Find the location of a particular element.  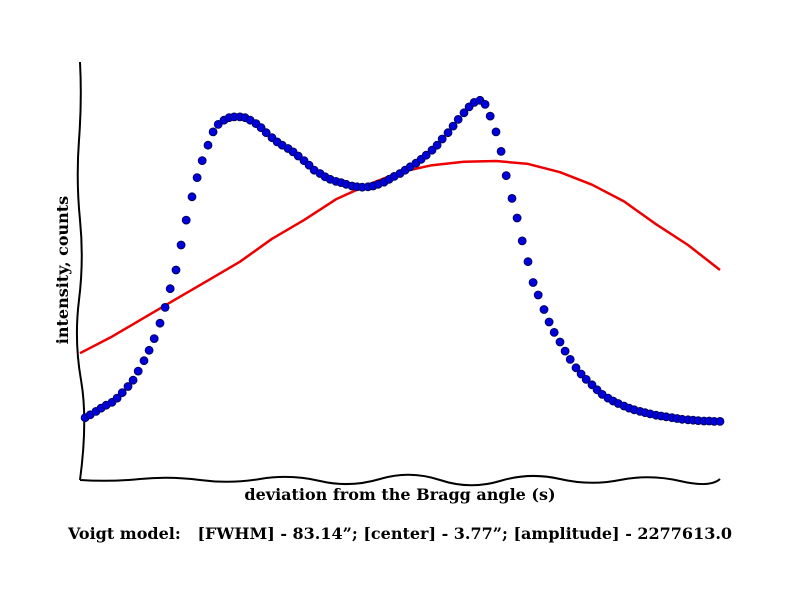

y-axis-label: intensity, counts is located at coordinates (62, 270).